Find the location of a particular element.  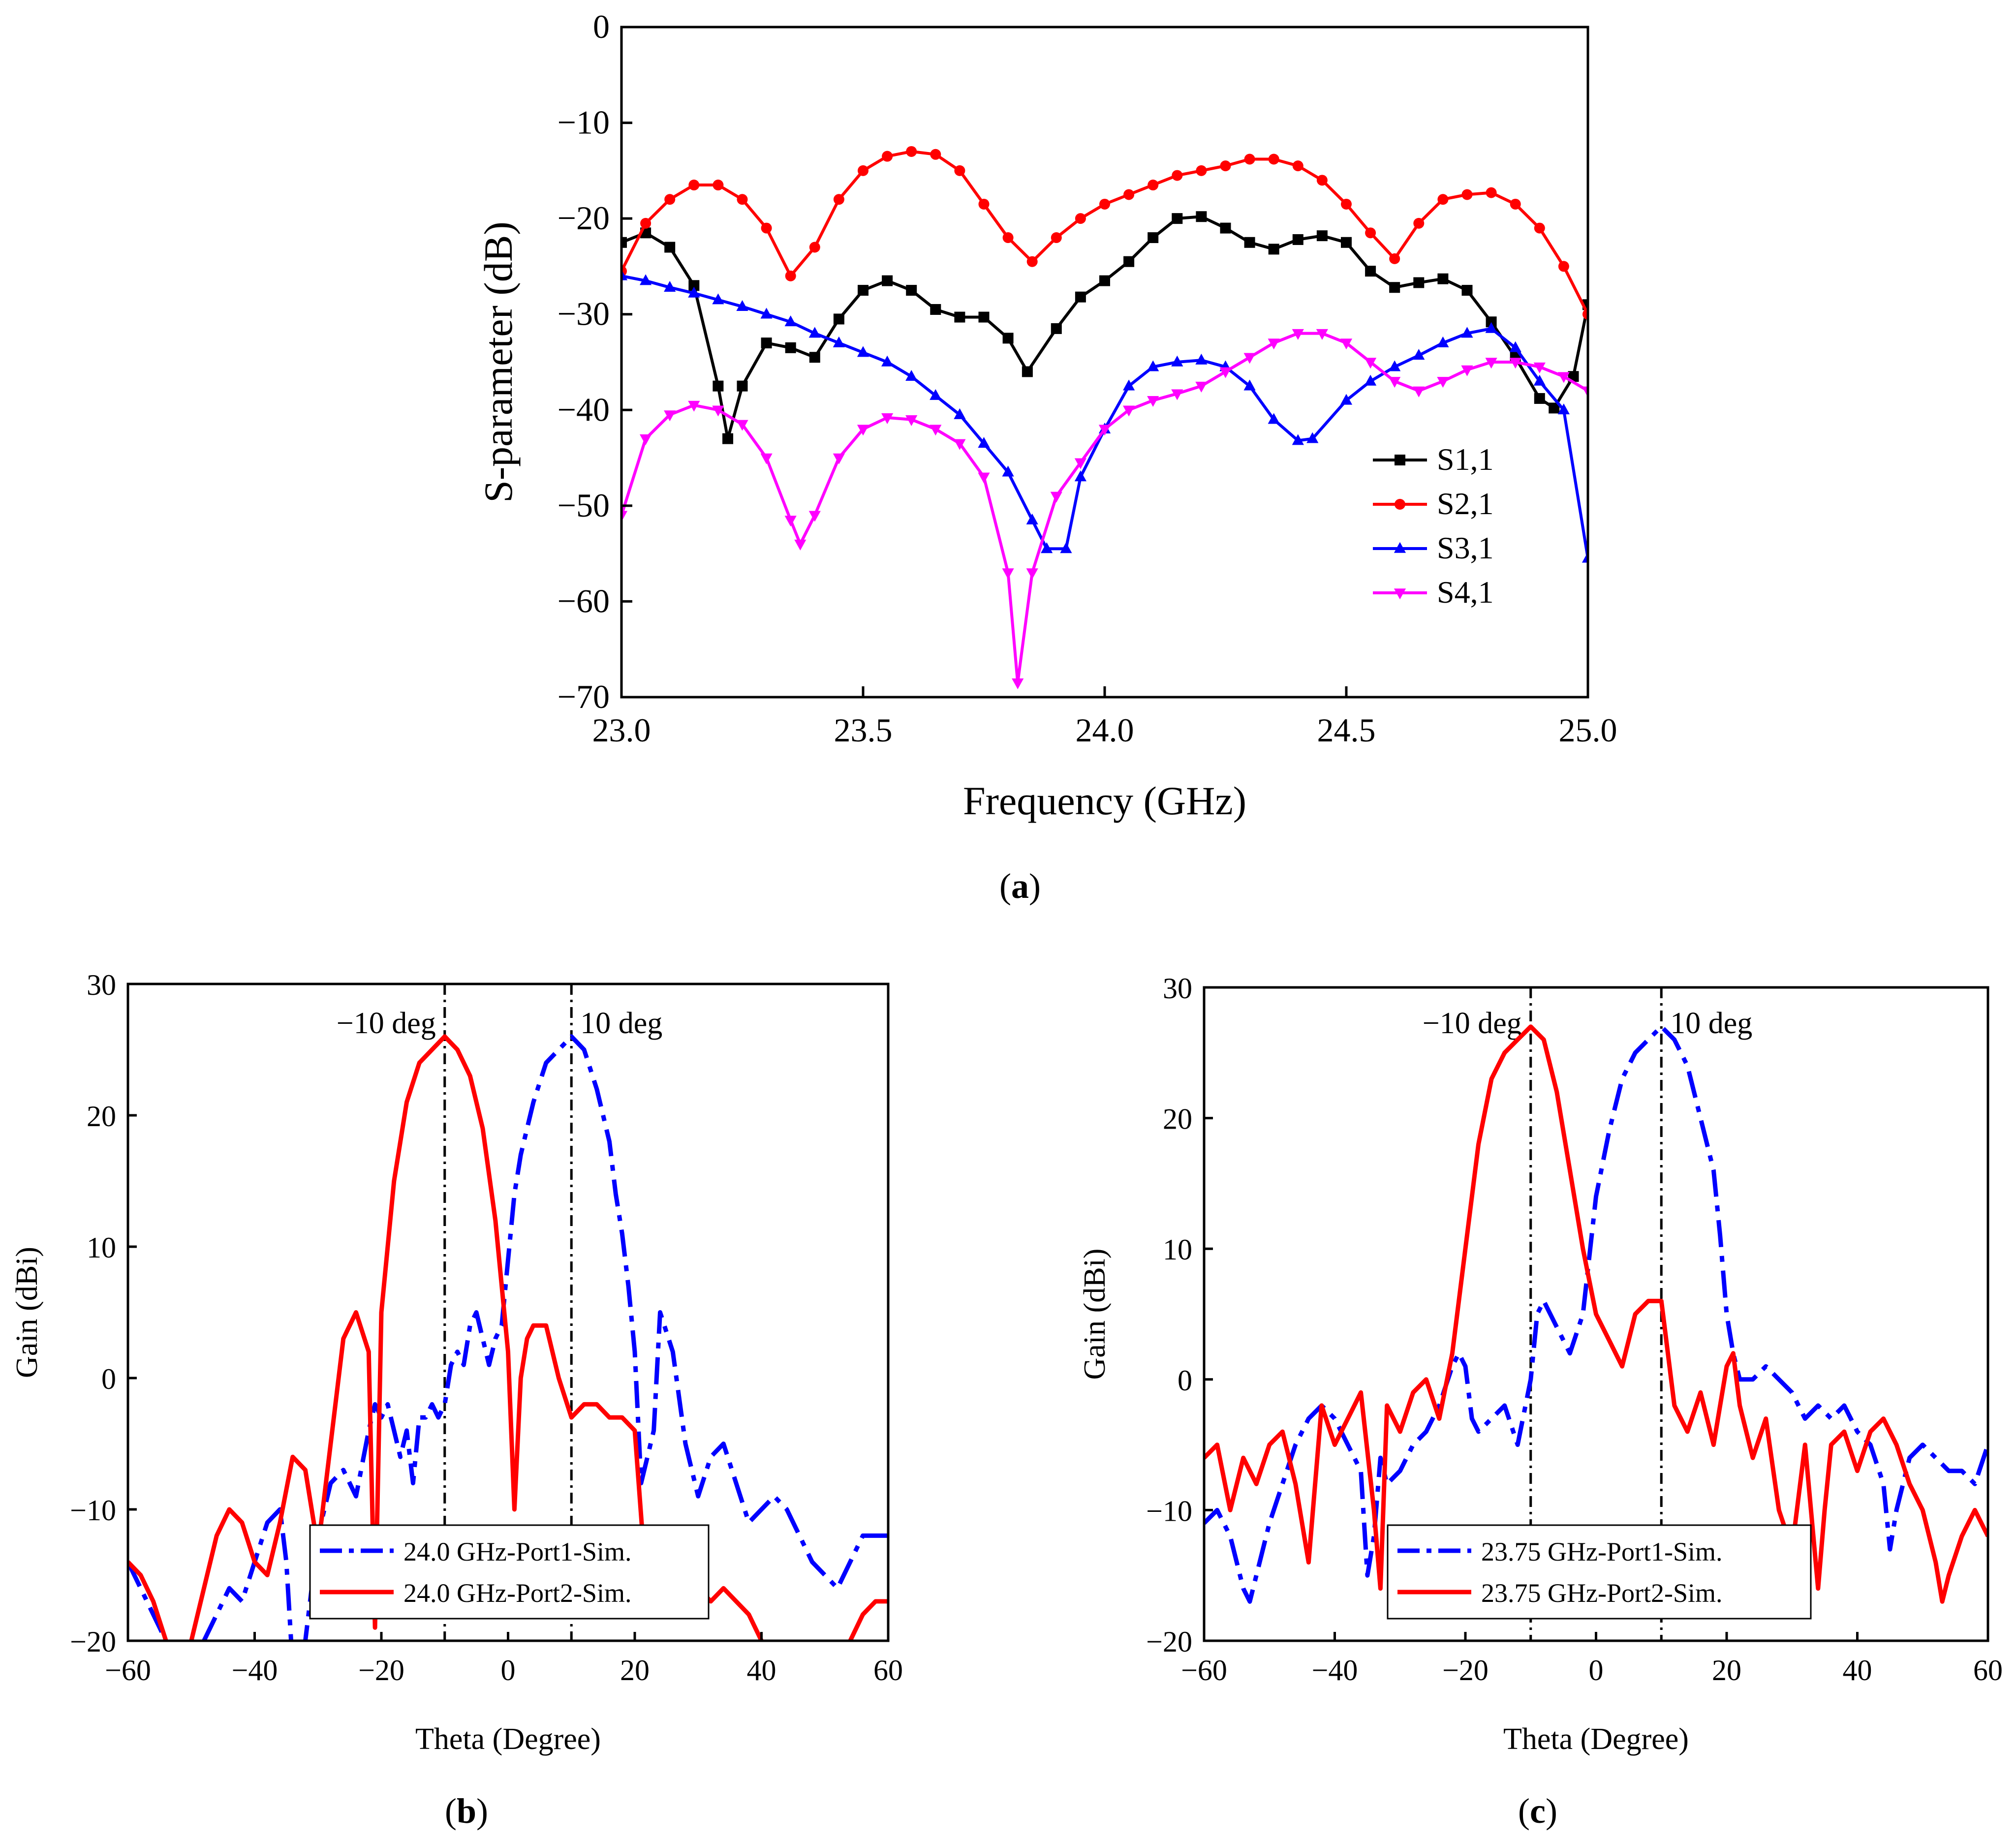

series-s3-1-markers is located at coordinates (1105, 416).